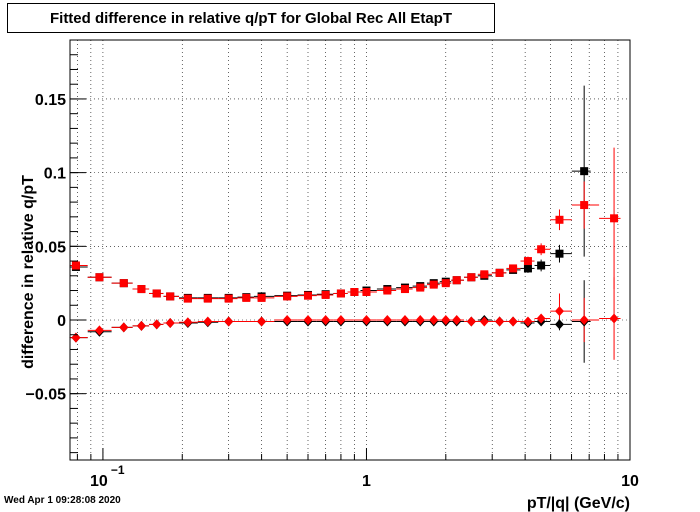 This screenshot has height=512, width=700. Describe the element at coordinates (62, 500) in the screenshot. I see `timestamp: Wed Apr 1 09:28:08 2020` at that location.